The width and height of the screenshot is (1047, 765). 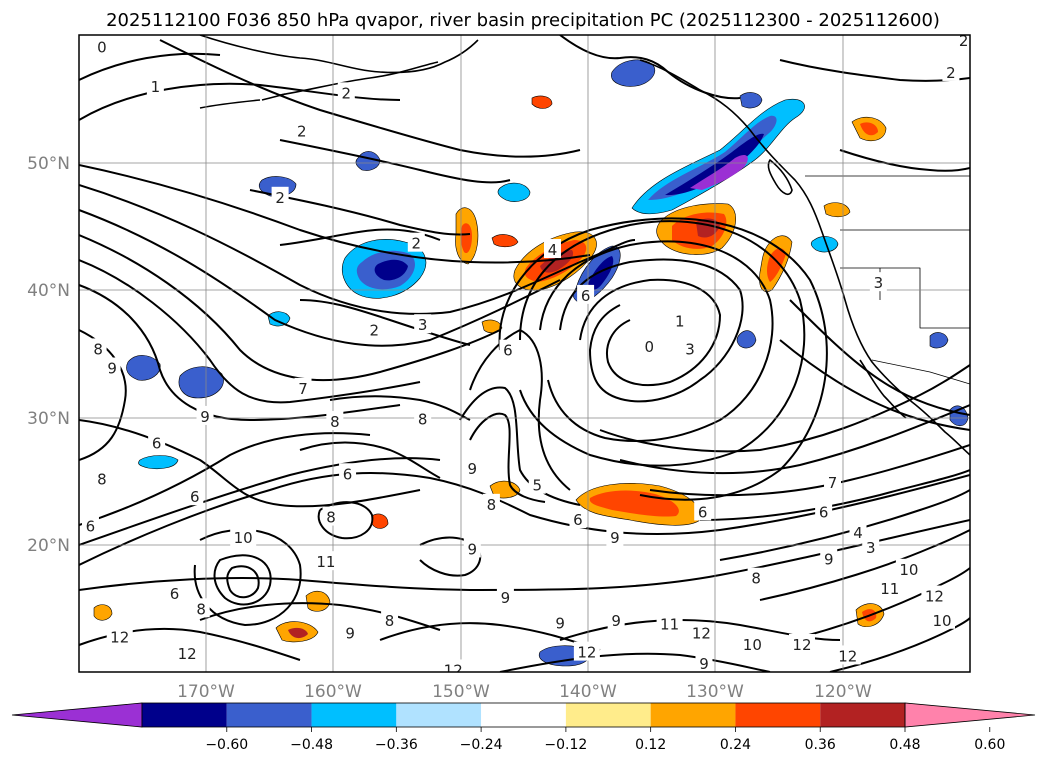 What do you see at coordinates (481, 745) in the screenshot?
I see `colorbar-tick-label: −0.24` at bounding box center [481, 745].